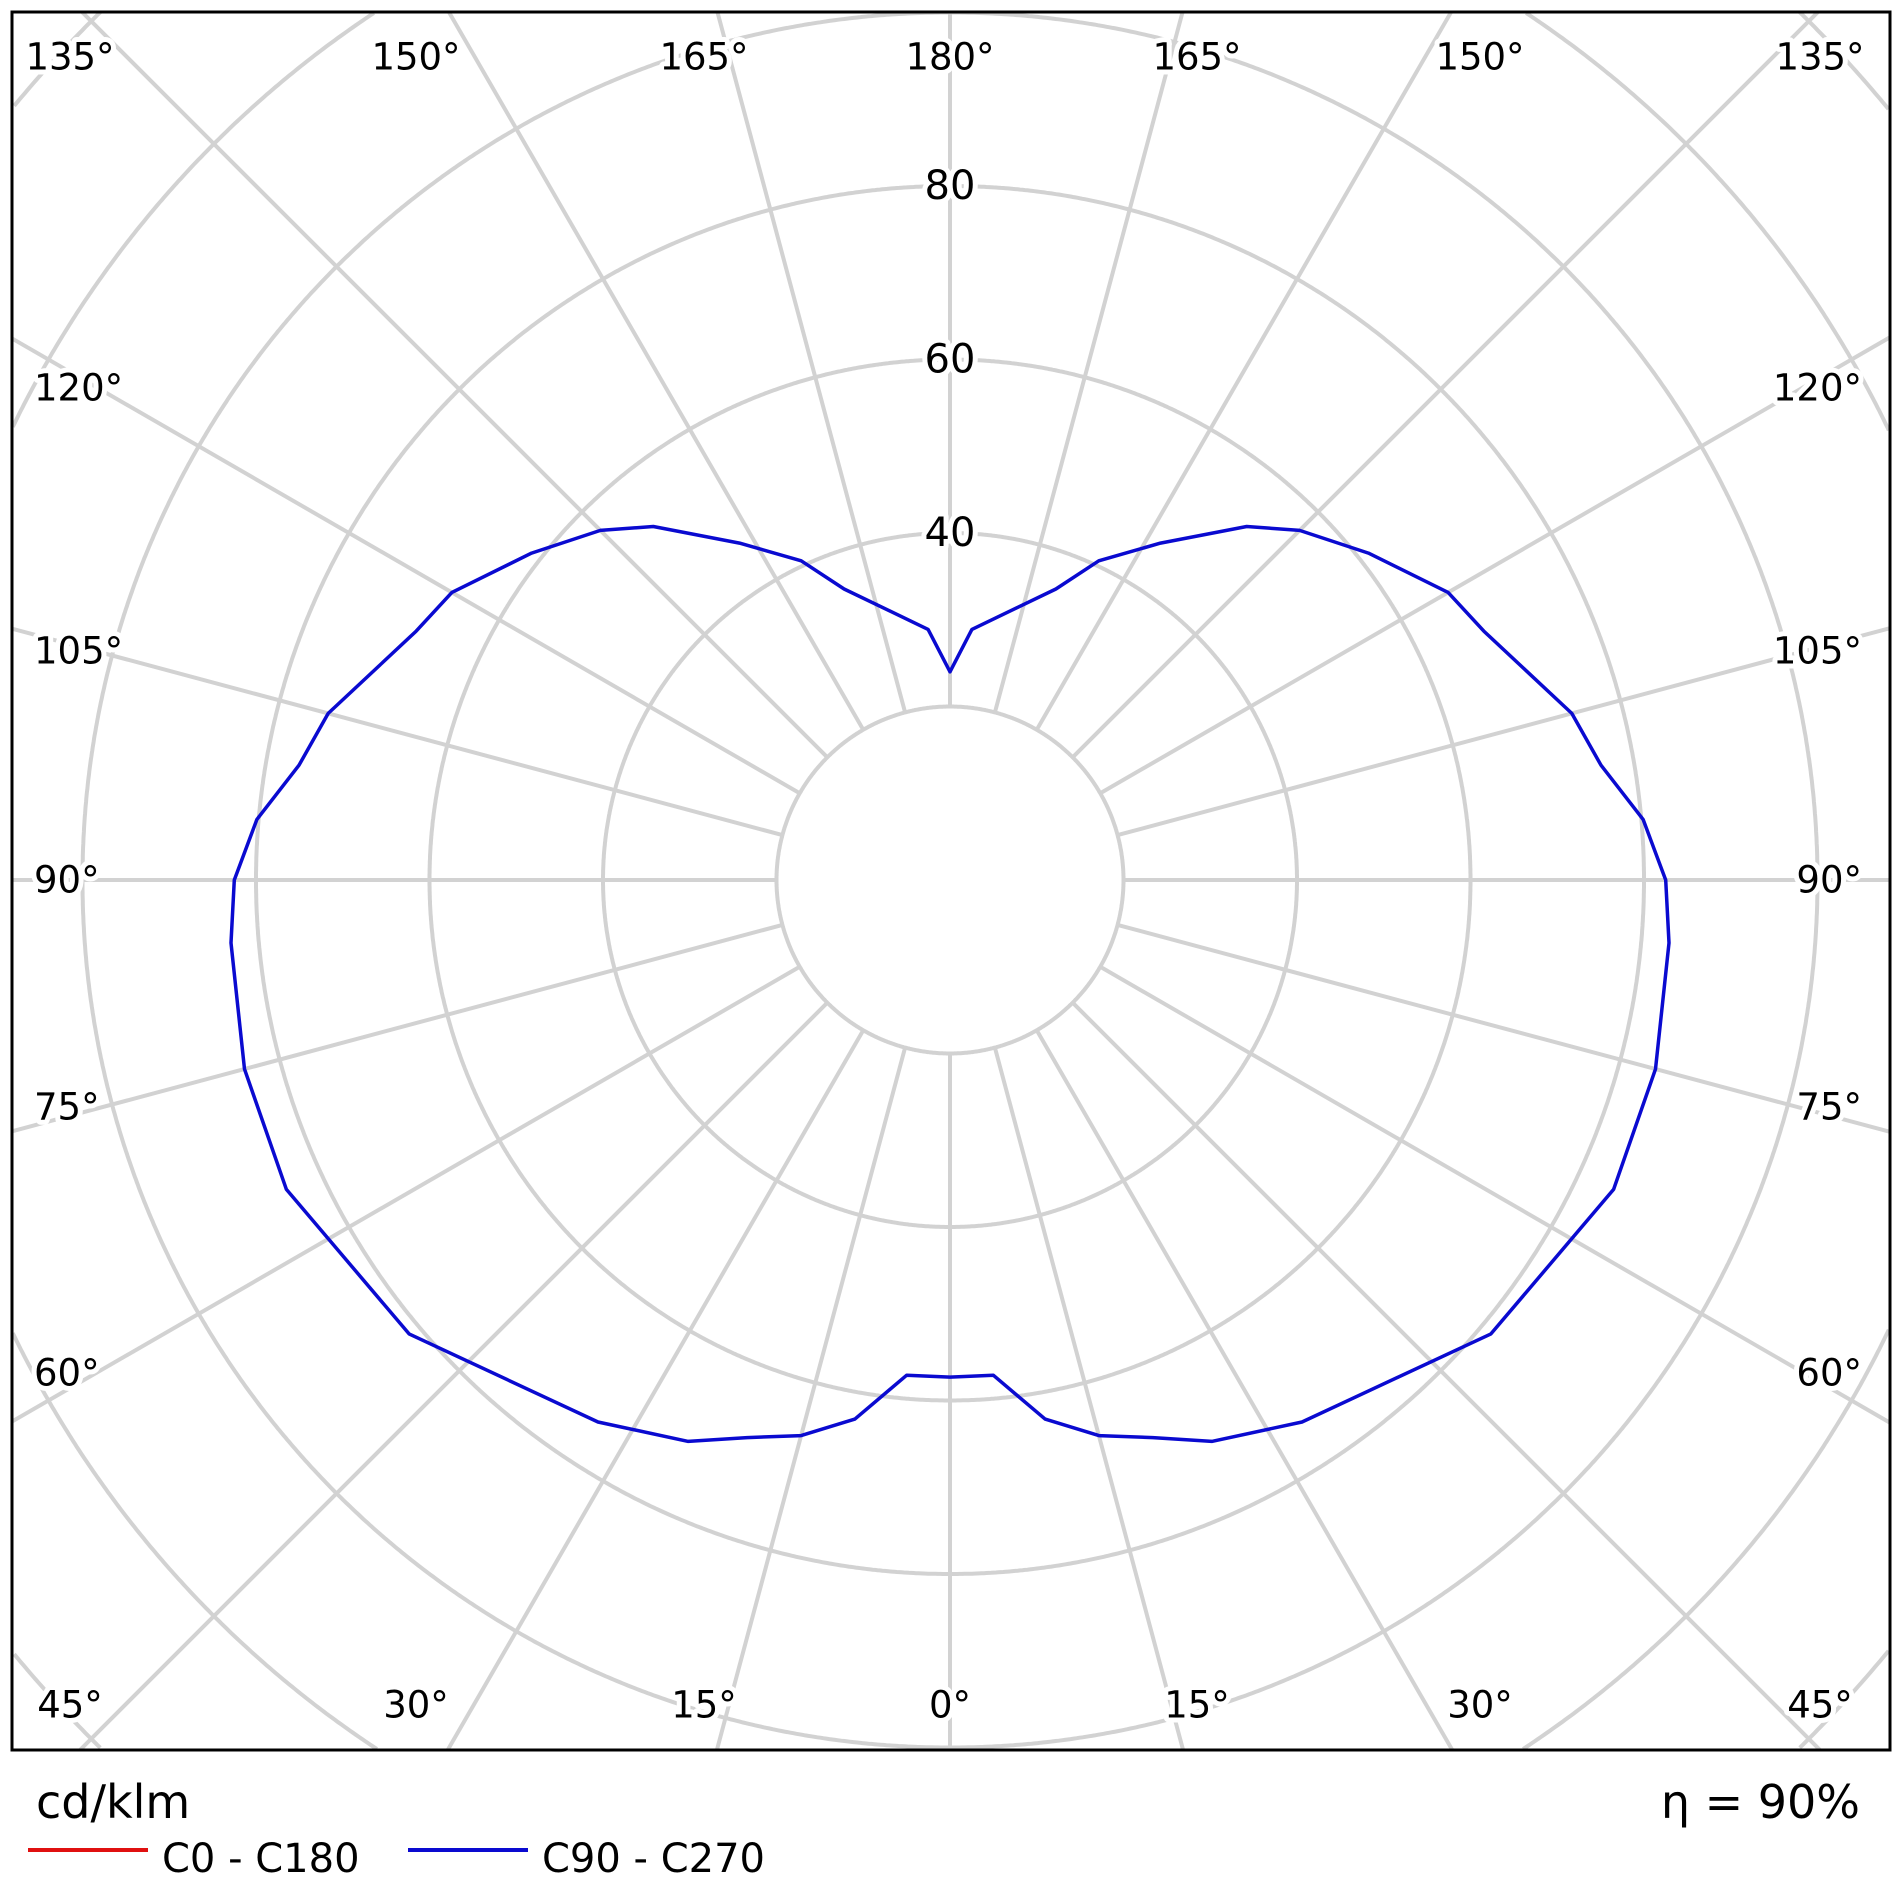 The width and height of the screenshot is (1900, 1900). I want to click on radial-label-80: 80, so click(950, 186).